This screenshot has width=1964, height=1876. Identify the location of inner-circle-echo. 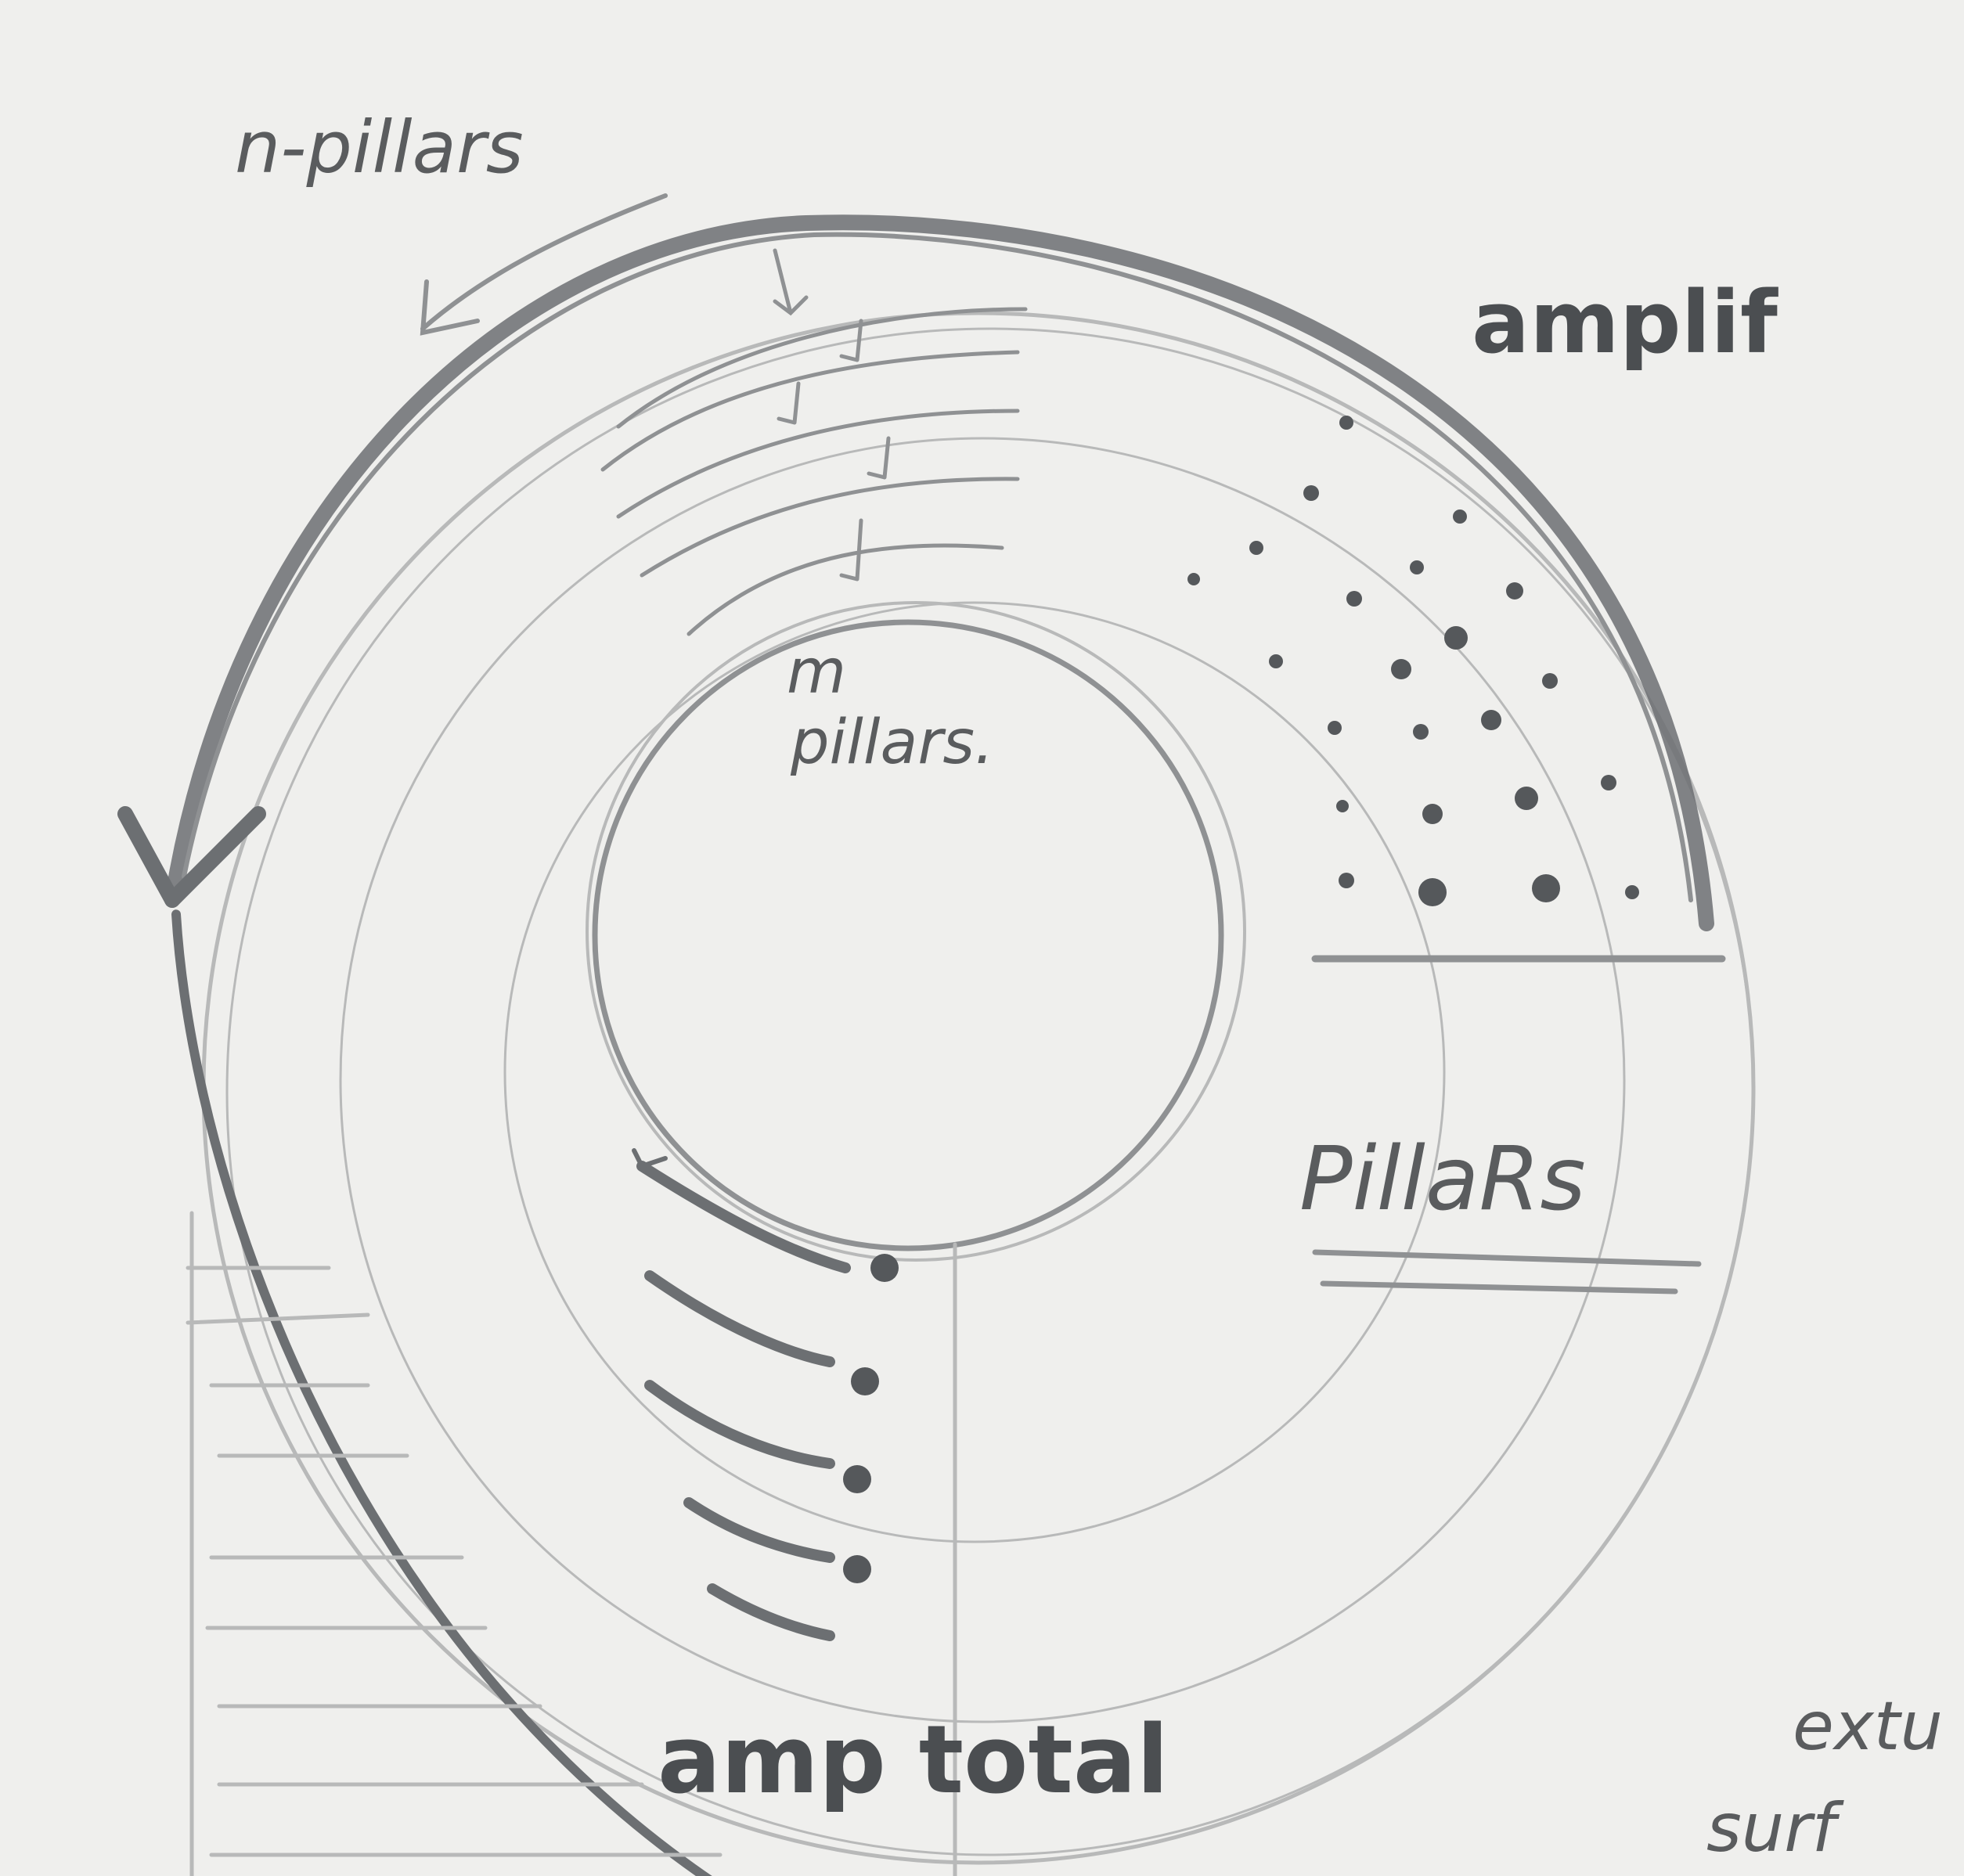
(916, 931).